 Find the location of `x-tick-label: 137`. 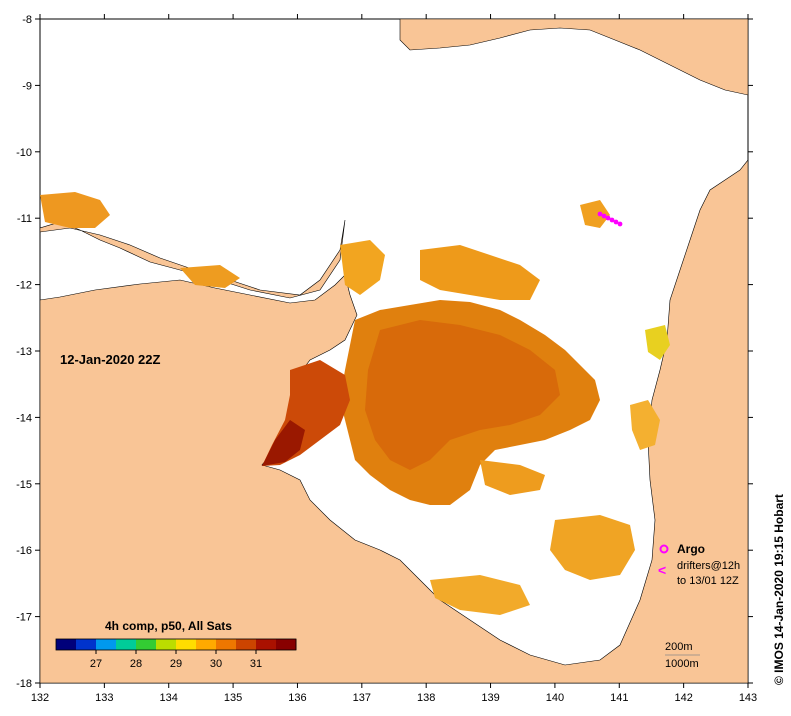

x-tick-label: 137 is located at coordinates (362, 698).